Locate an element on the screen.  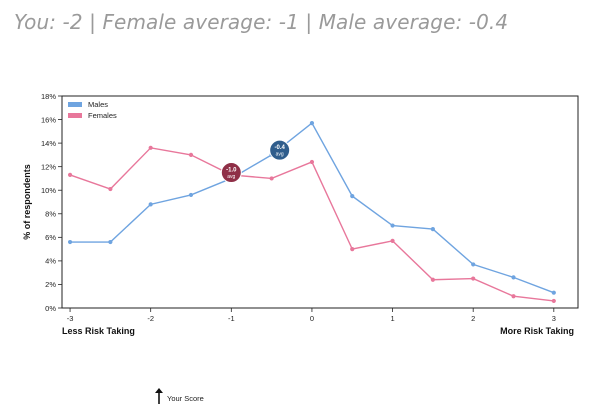
x-tick-label: -3 is located at coordinates (70, 318).